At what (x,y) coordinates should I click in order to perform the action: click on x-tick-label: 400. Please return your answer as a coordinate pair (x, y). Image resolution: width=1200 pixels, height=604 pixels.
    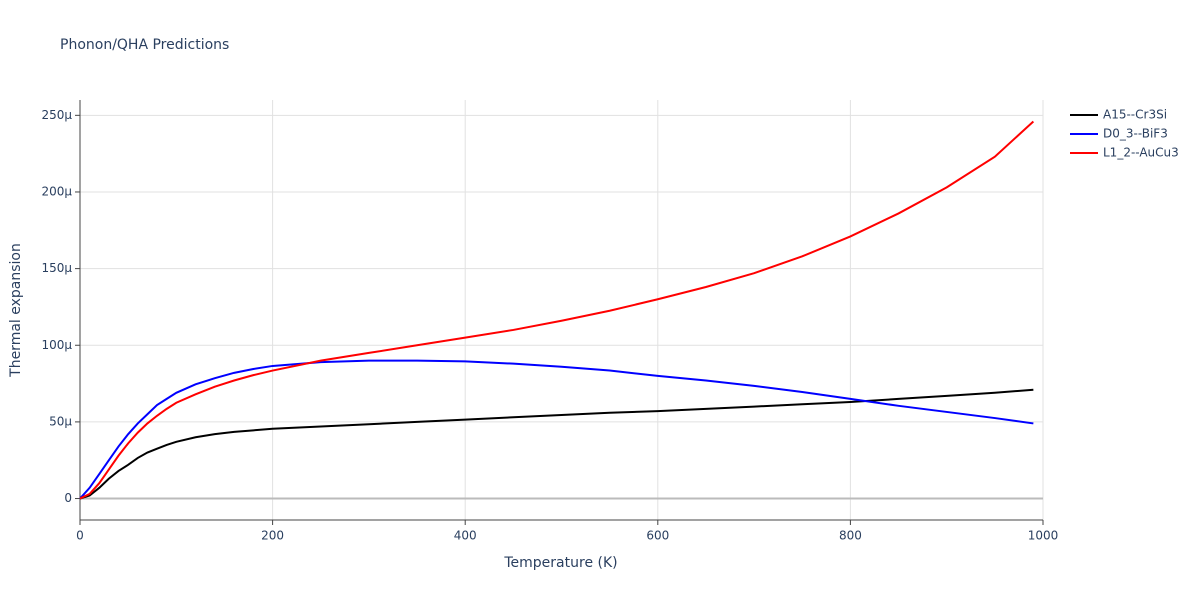
    Looking at the image, I should click on (465, 536).